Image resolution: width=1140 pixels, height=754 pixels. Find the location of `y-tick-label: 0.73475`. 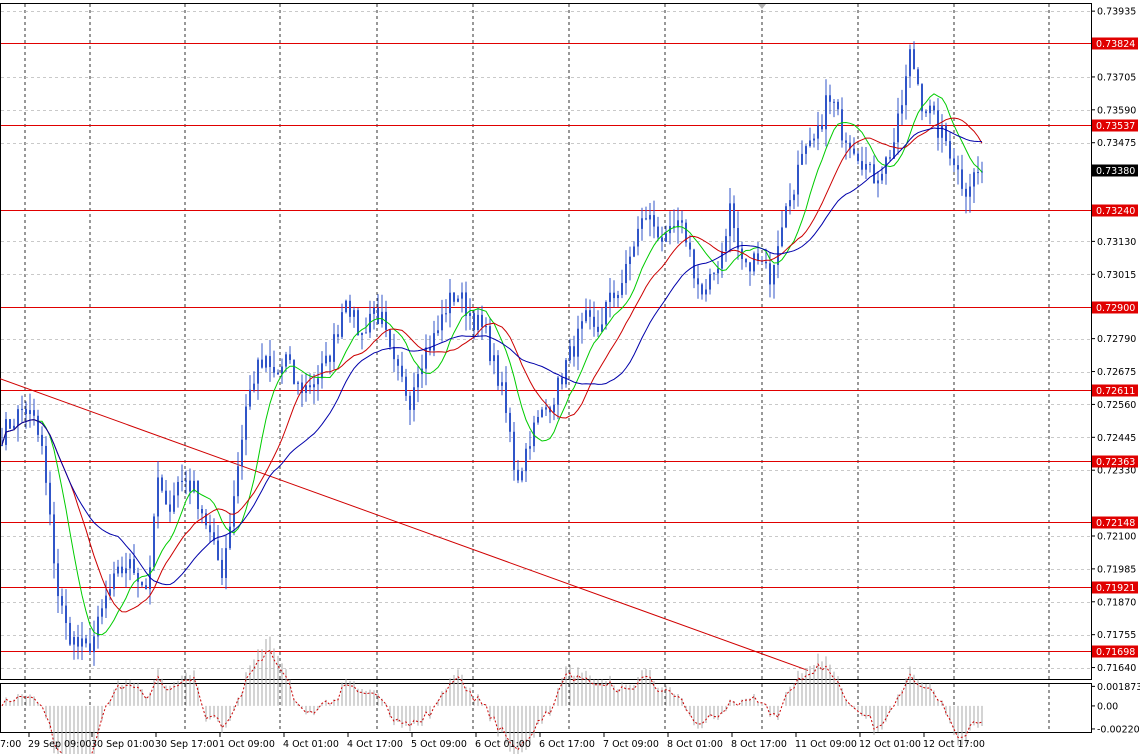

y-tick-label: 0.73475 is located at coordinates (1116, 143).